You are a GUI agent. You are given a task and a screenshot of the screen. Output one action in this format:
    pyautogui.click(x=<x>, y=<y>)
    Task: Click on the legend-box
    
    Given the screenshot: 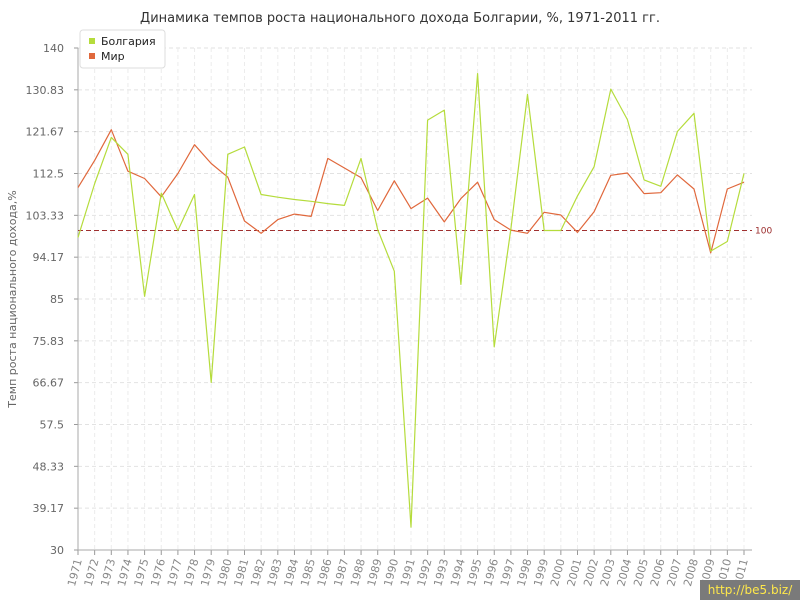 What is the action you would take?
    pyautogui.click(x=122, y=49)
    